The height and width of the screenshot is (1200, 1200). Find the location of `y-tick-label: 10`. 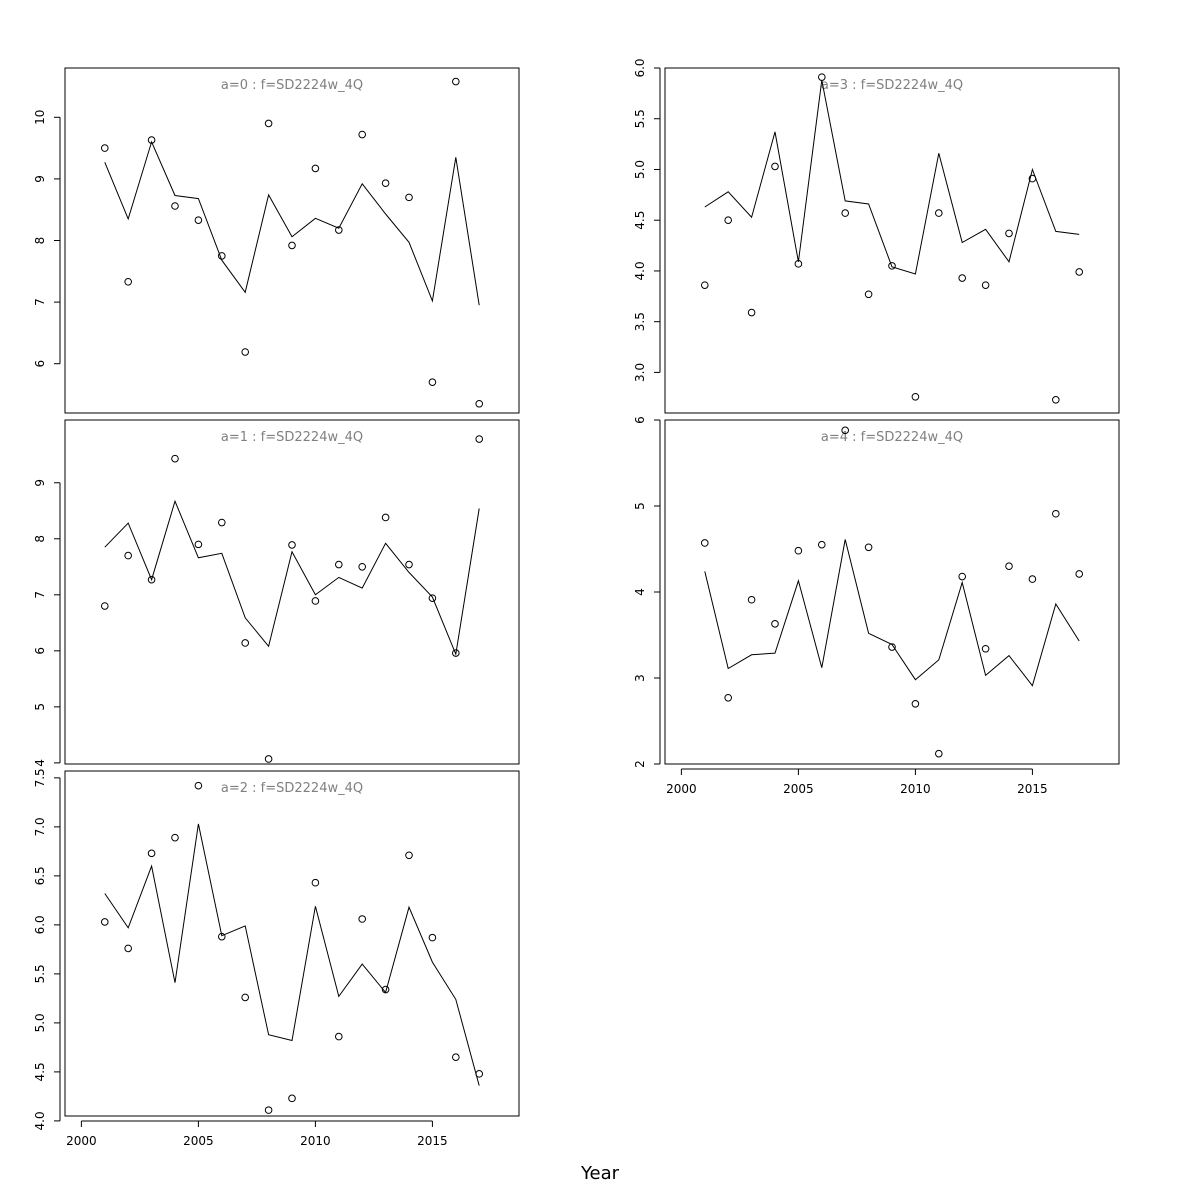

y-tick-label: 10 is located at coordinates (40, 117).